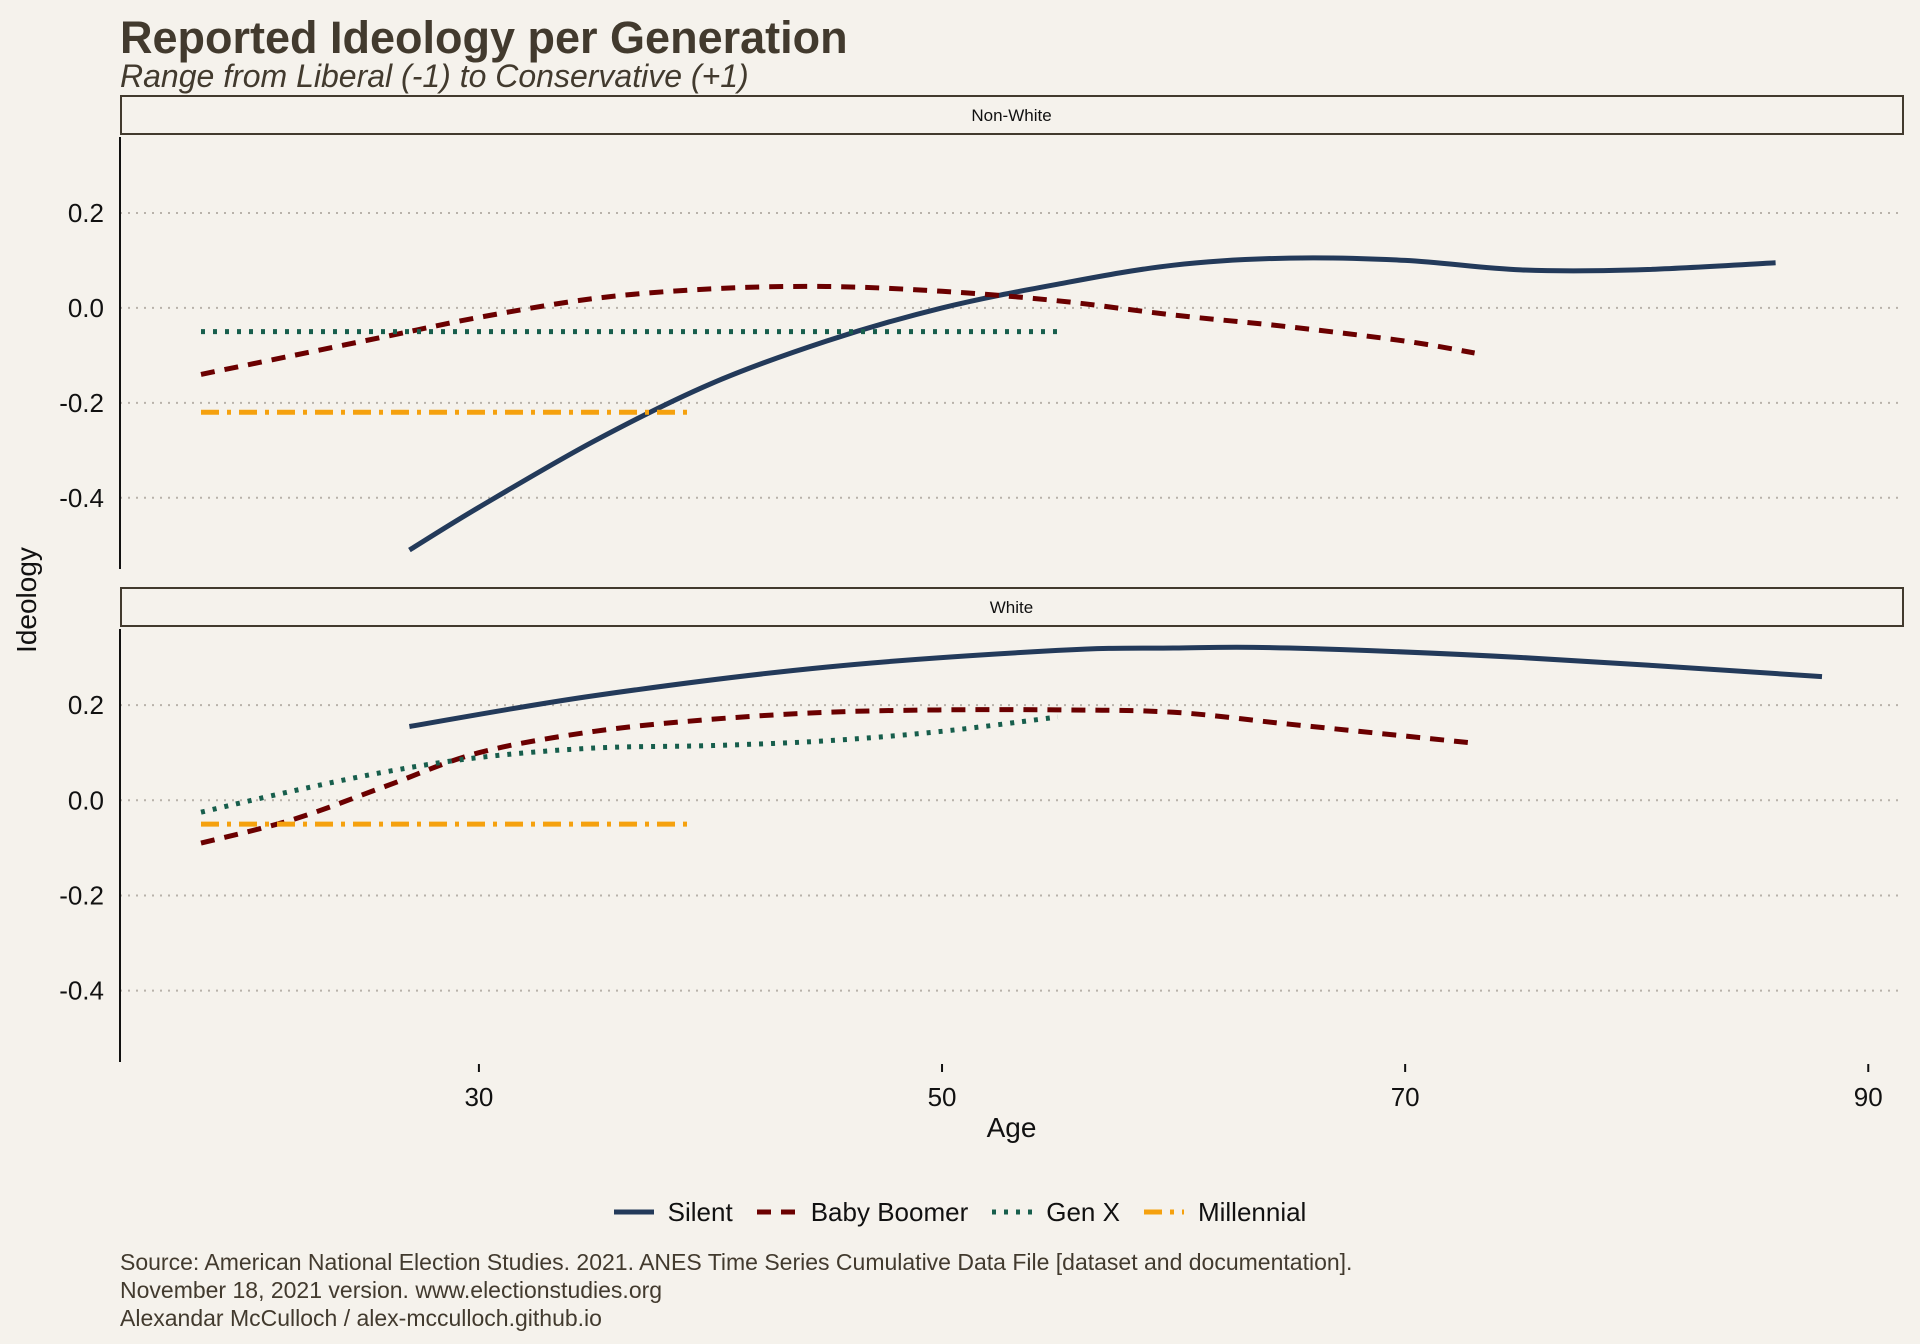 This screenshot has height=1344, width=1920. I want to click on y-tick-label-white: -0.4, so click(81, 991).